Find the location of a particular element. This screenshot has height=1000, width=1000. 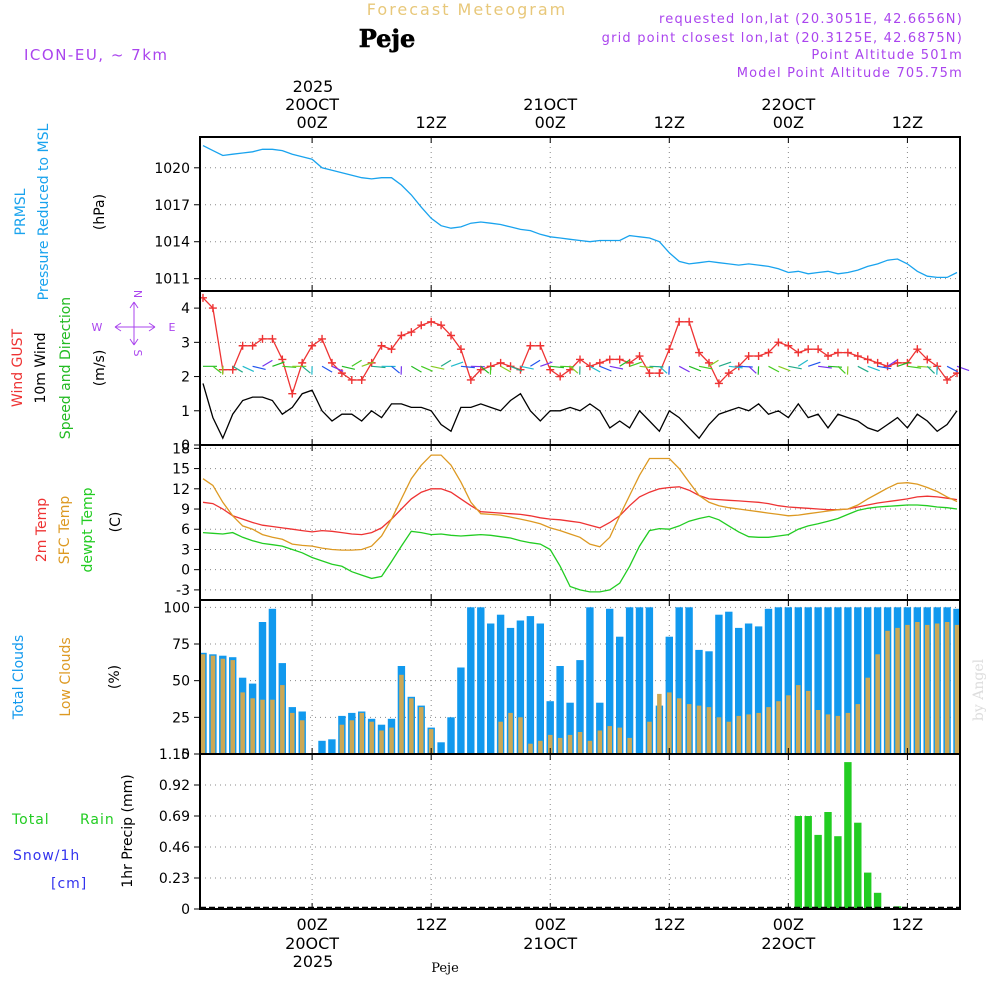

ytick-label-precip: 0.92 is located at coordinates (174, 786).